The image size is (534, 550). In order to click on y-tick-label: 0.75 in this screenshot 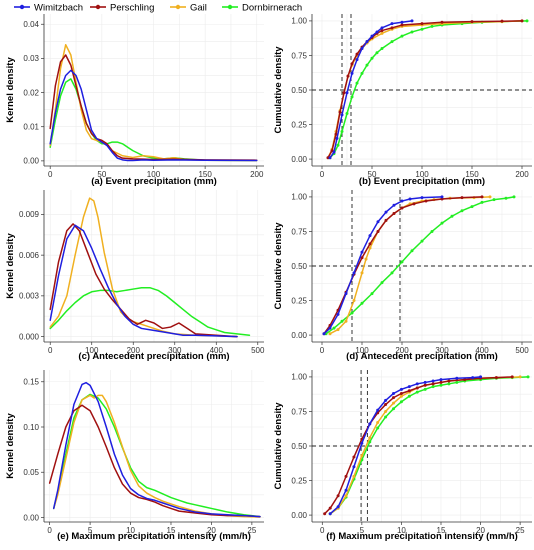, I will do `click(299, 411)`.